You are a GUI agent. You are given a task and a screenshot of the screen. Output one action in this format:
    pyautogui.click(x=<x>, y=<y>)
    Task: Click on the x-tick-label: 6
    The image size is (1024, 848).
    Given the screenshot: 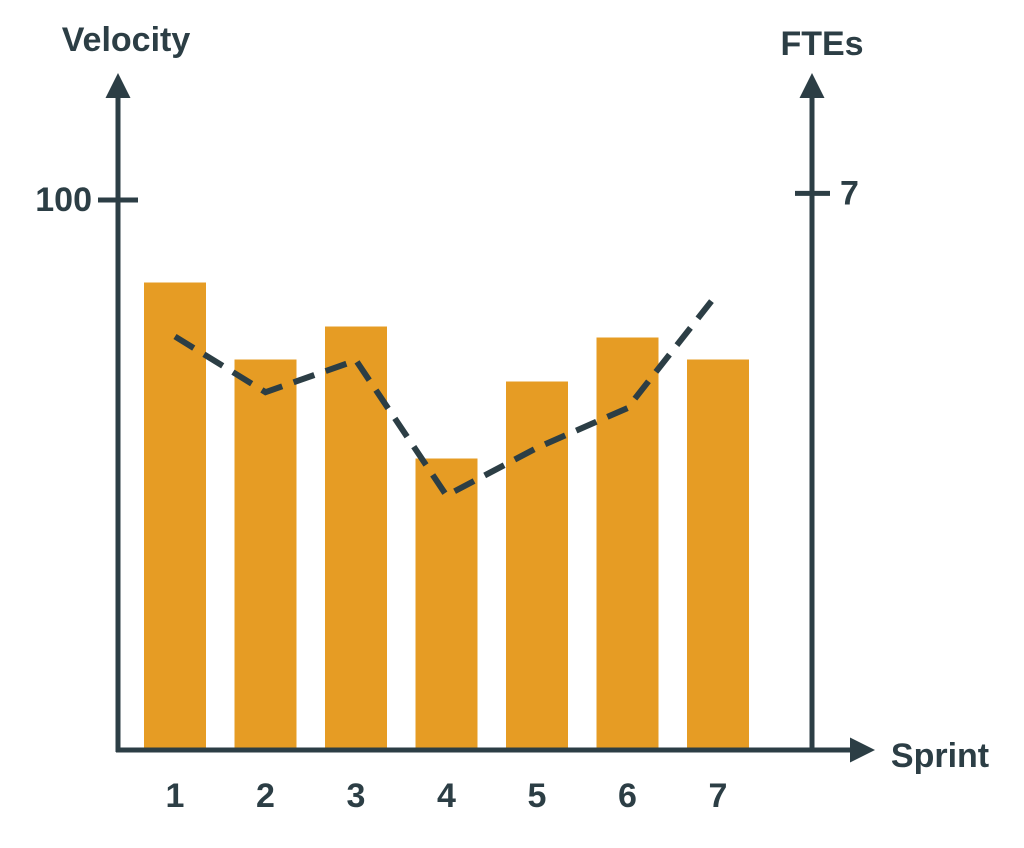 What is the action you would take?
    pyautogui.click(x=627, y=796)
    